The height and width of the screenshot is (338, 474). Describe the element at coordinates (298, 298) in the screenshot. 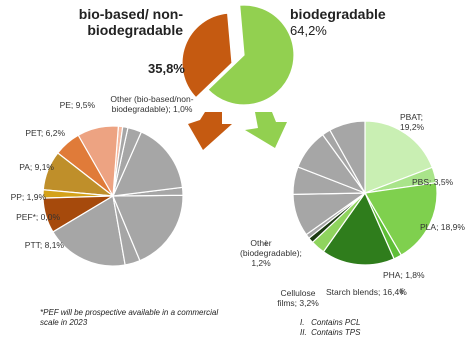

I see `data-label: Cellulose films; 3,2%` at that location.